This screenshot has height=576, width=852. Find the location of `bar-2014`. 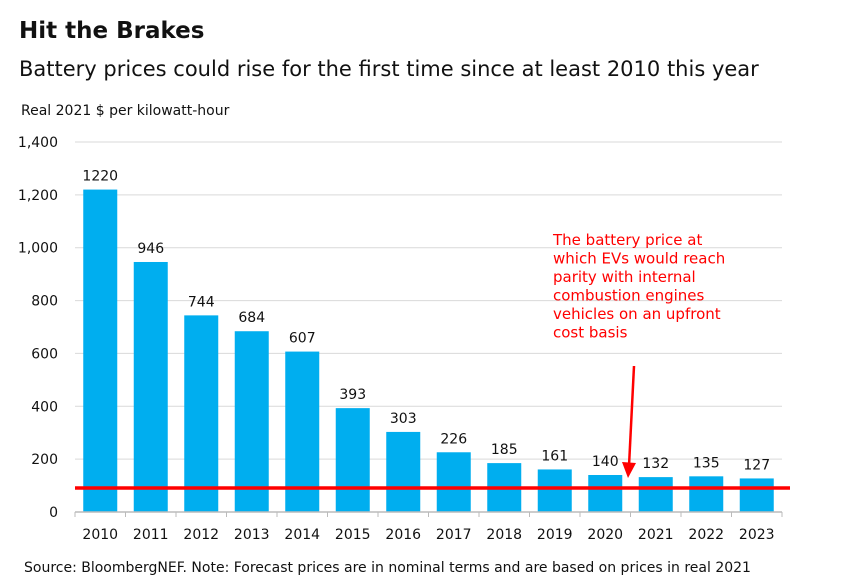

bar-2014 is located at coordinates (302, 431).